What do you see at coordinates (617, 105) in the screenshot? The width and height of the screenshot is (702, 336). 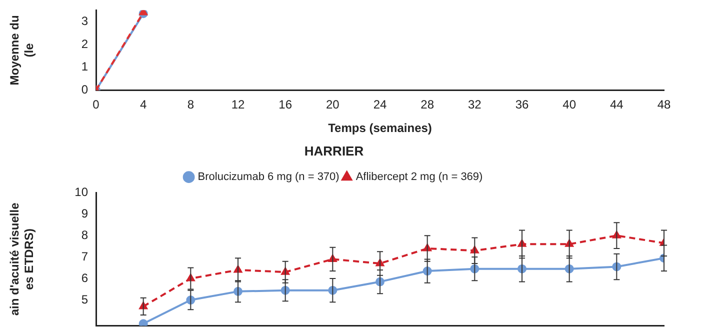 I see `x-tick-label: 44` at bounding box center [617, 105].